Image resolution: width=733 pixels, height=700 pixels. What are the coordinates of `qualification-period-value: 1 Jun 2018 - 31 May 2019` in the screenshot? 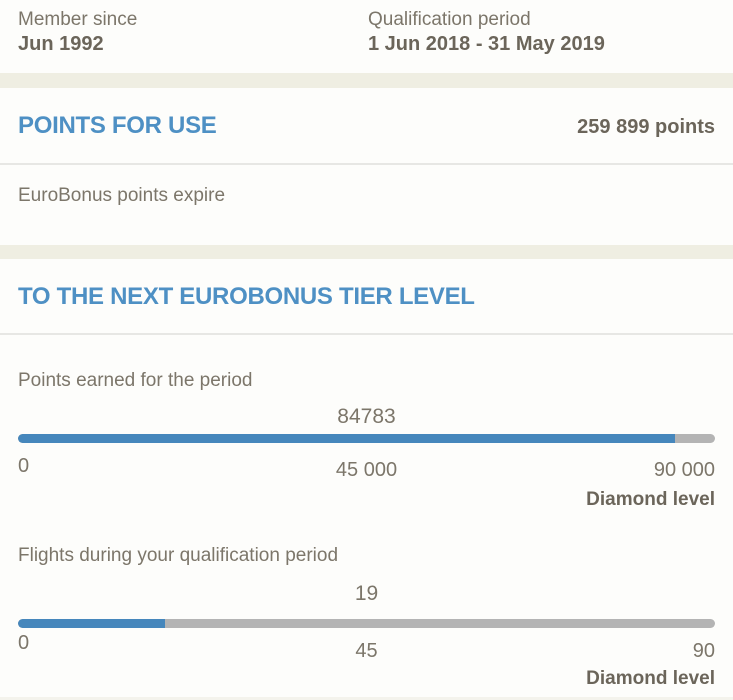 It's located at (486, 44).